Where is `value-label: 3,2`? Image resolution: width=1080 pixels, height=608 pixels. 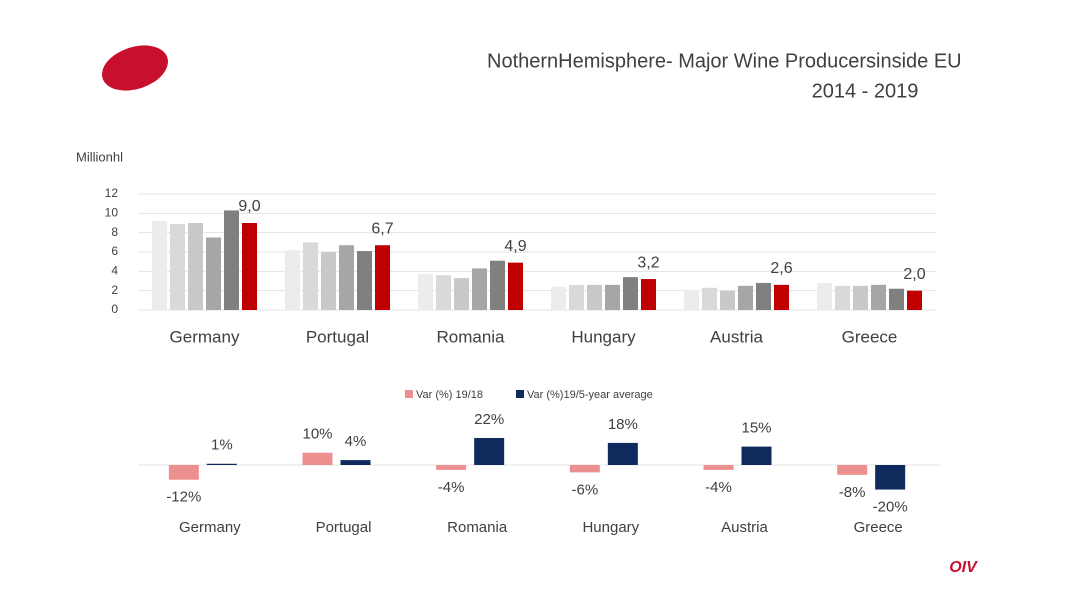
value-label: 3,2 is located at coordinates (648, 262).